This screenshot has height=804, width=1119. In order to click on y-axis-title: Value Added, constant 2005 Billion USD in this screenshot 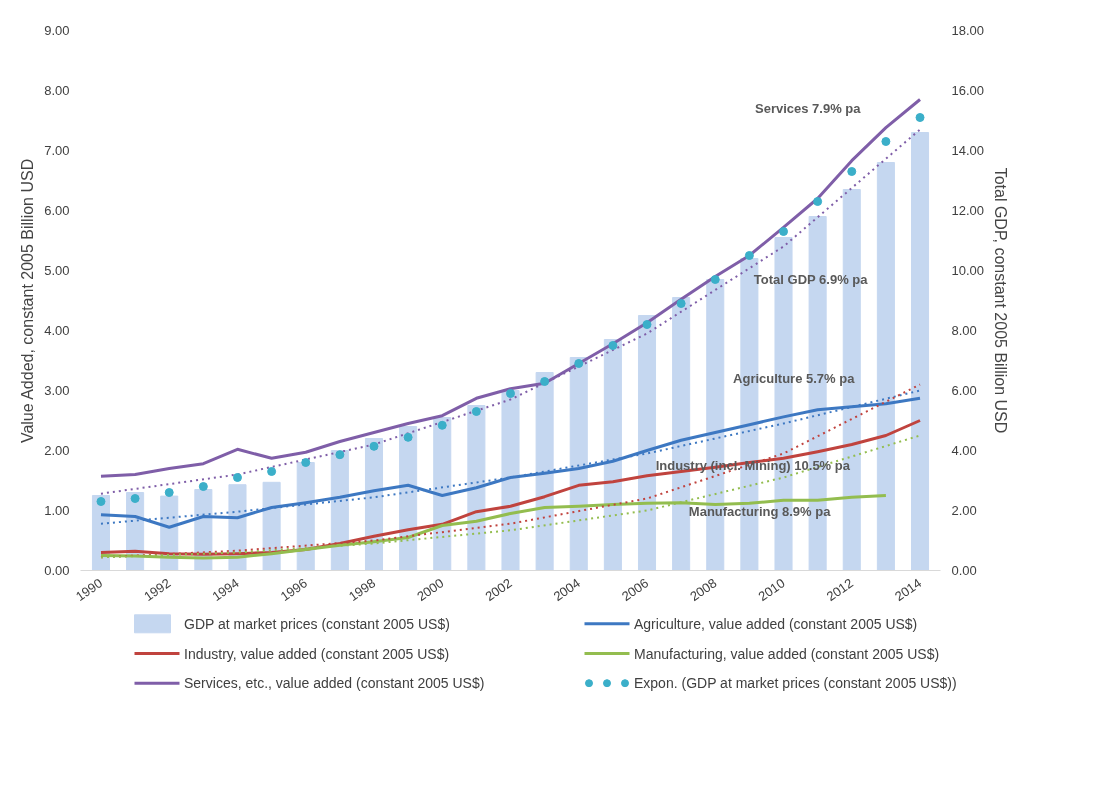, I will do `click(28, 301)`.